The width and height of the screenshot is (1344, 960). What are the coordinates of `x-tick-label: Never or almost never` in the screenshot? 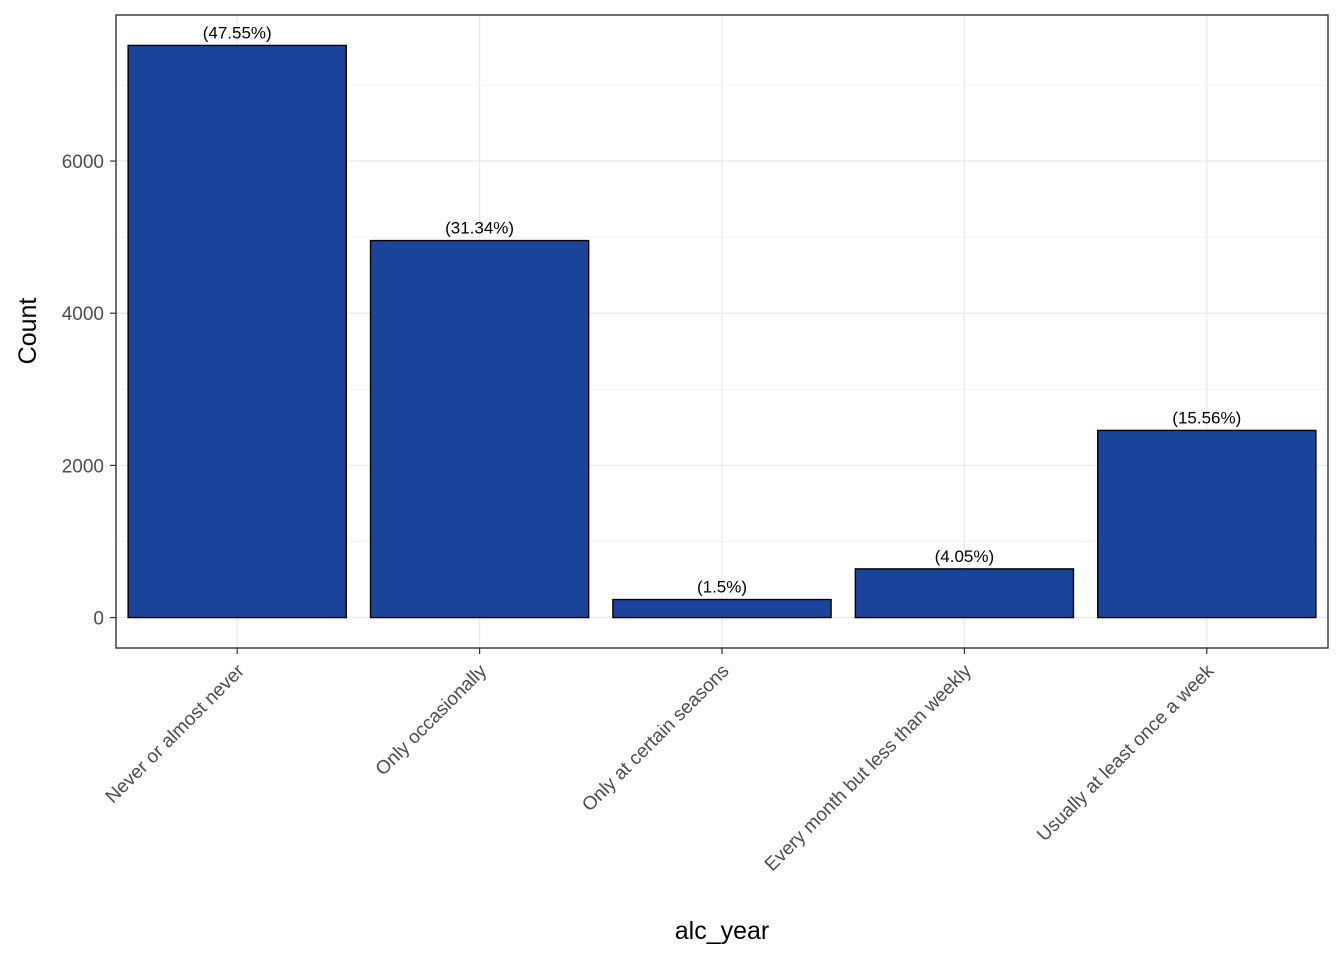 It's located at (175, 733).